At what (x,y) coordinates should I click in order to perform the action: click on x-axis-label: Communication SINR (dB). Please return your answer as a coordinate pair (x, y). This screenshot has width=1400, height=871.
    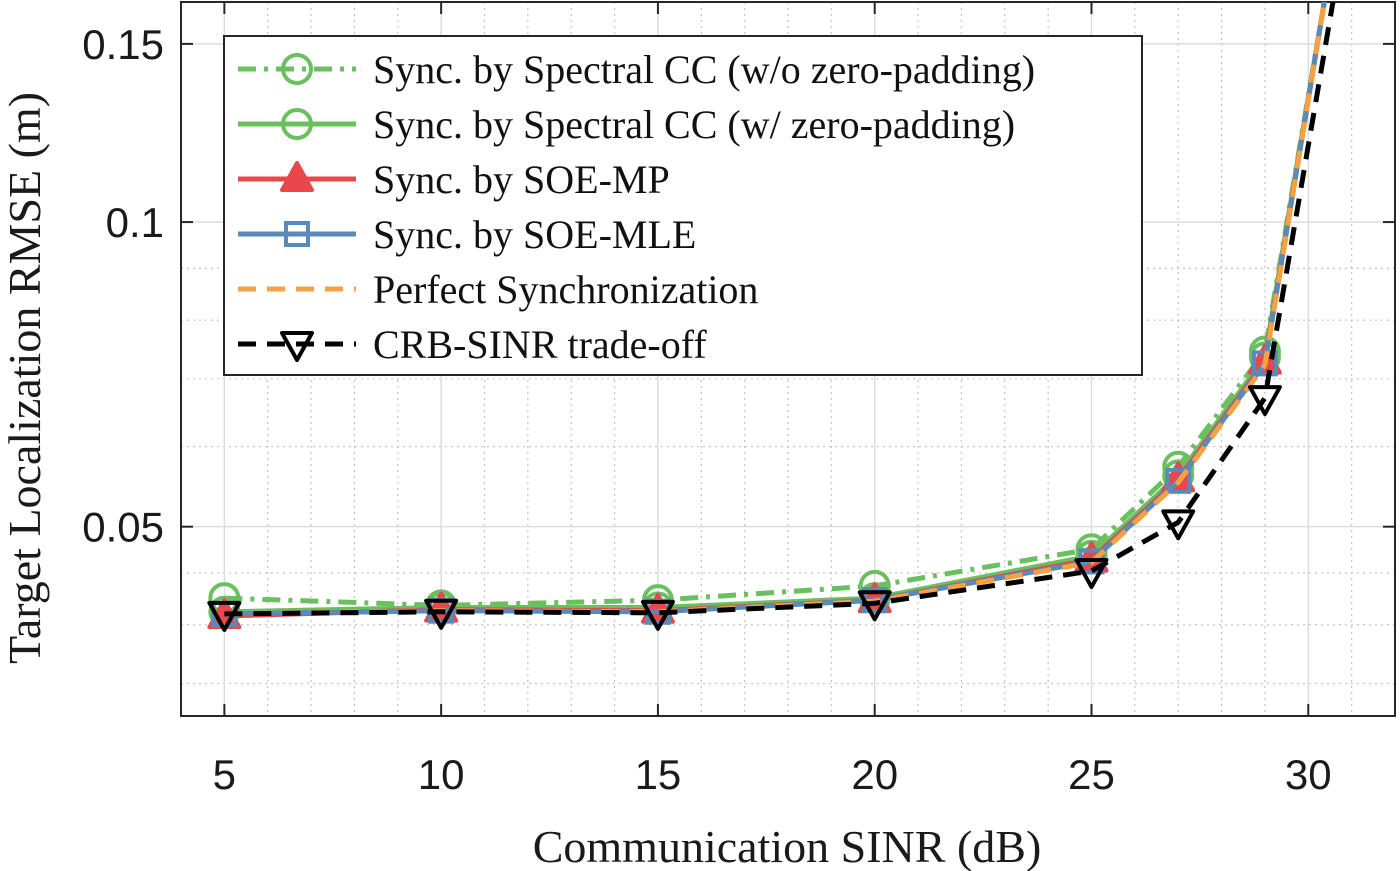
    Looking at the image, I should click on (787, 846).